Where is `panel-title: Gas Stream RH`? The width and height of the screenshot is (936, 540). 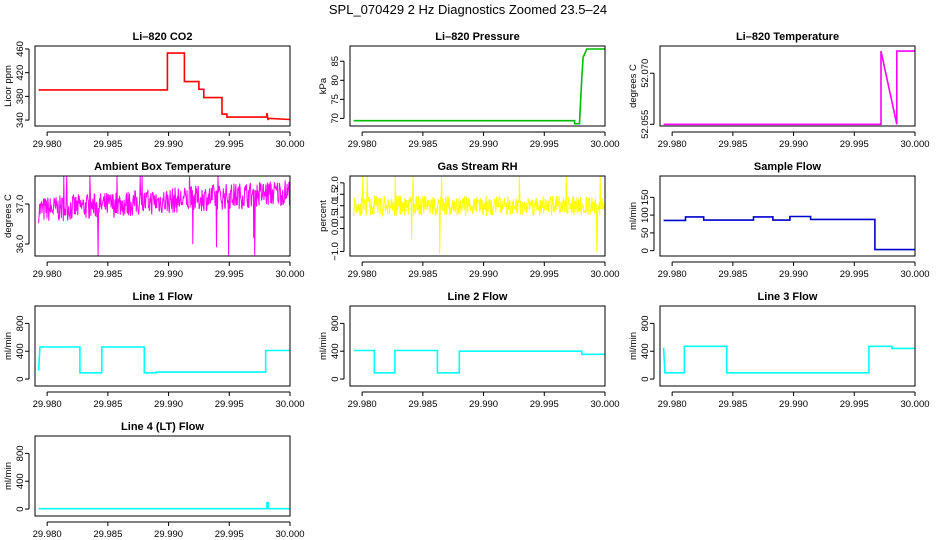
panel-title: Gas Stream RH is located at coordinates (477, 167).